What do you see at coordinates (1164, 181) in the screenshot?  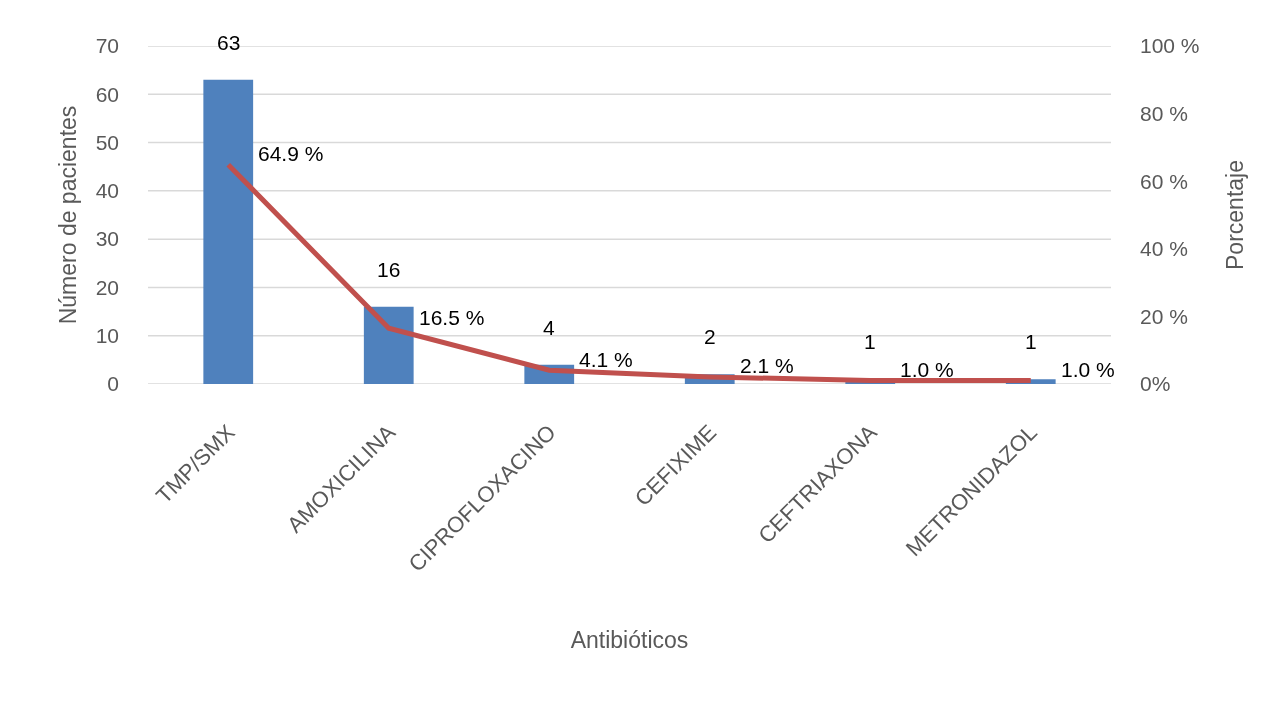 I see `y2-tick-label: 60 %` at bounding box center [1164, 181].